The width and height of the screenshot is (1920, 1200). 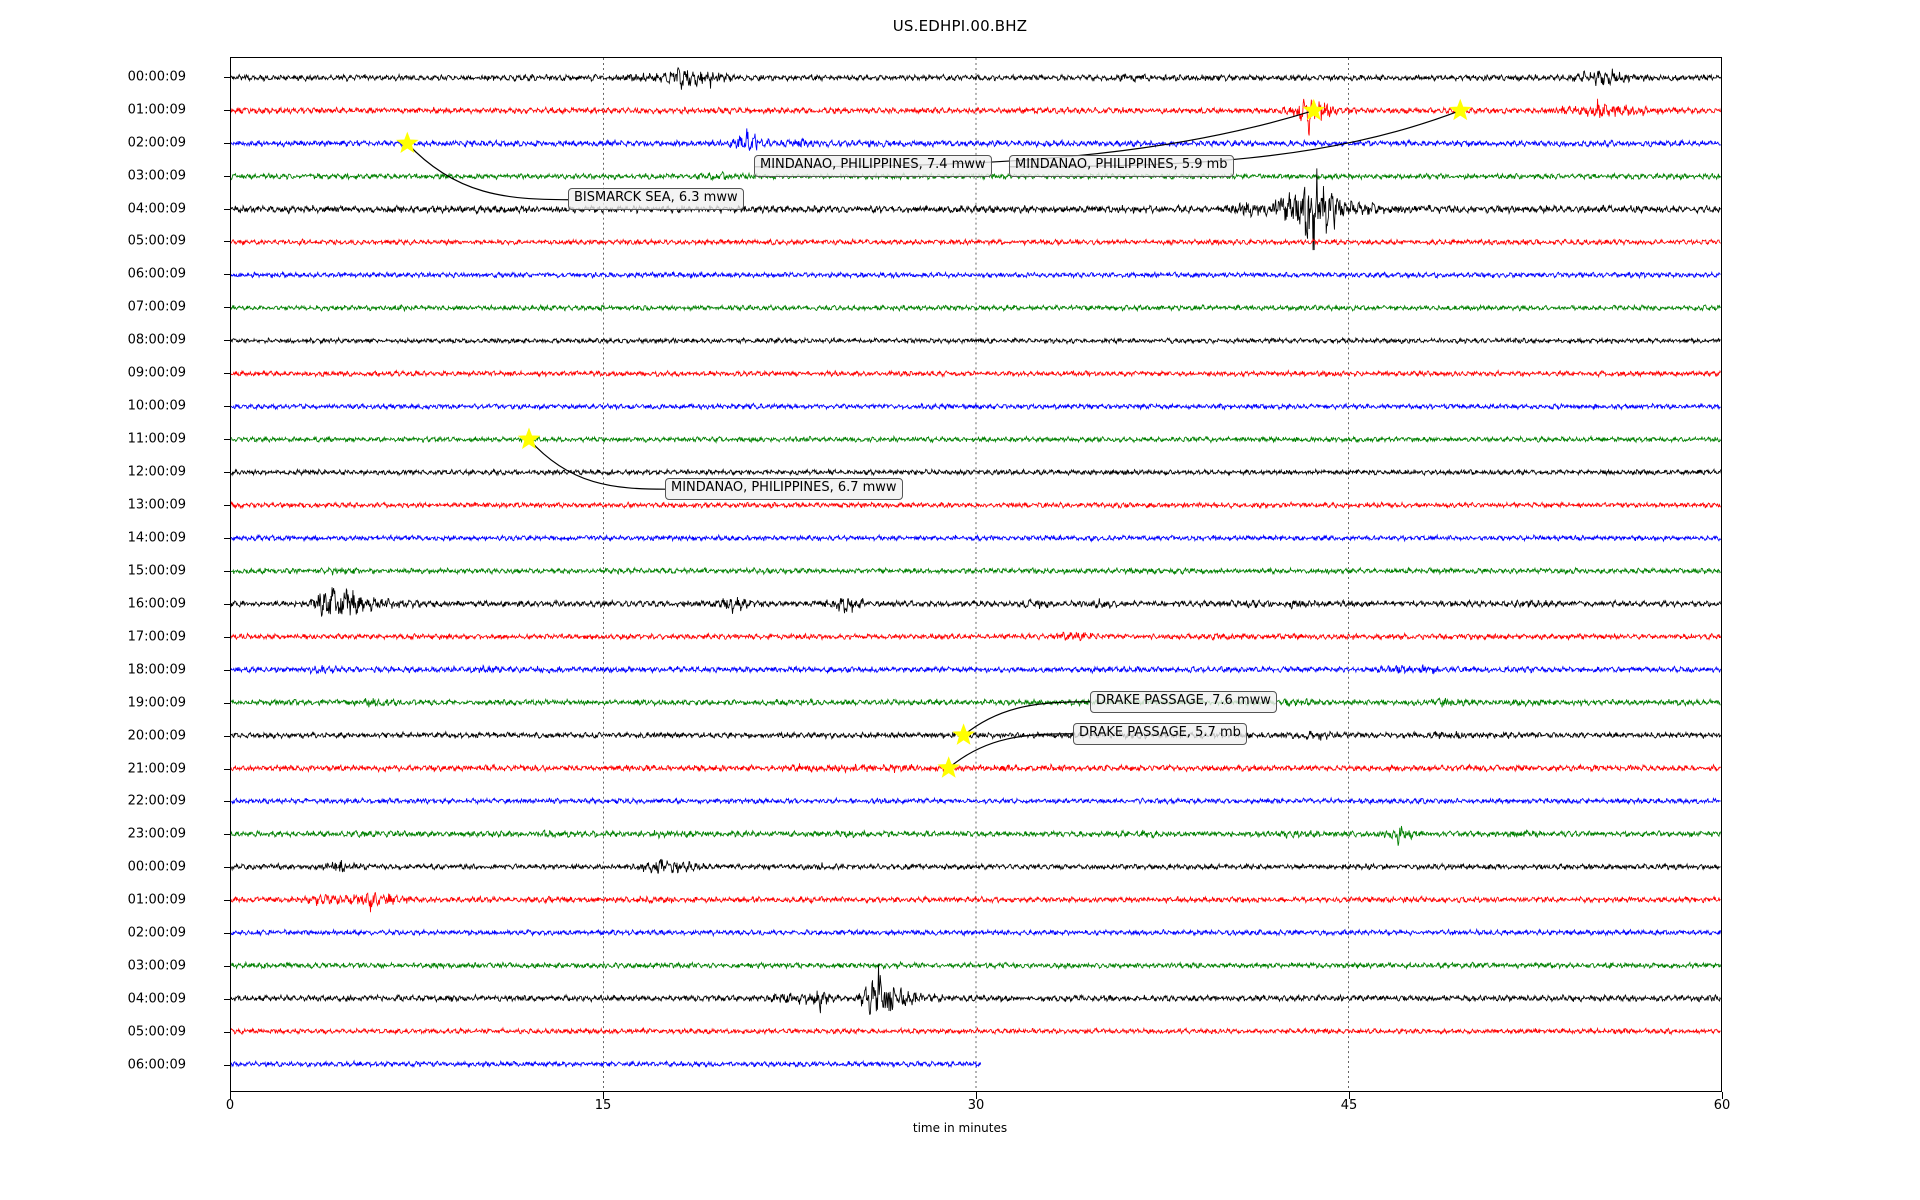 I want to click on event-annotation-label: MINDANAO, PHILIPPINES, 7.4 mww, so click(x=873, y=166).